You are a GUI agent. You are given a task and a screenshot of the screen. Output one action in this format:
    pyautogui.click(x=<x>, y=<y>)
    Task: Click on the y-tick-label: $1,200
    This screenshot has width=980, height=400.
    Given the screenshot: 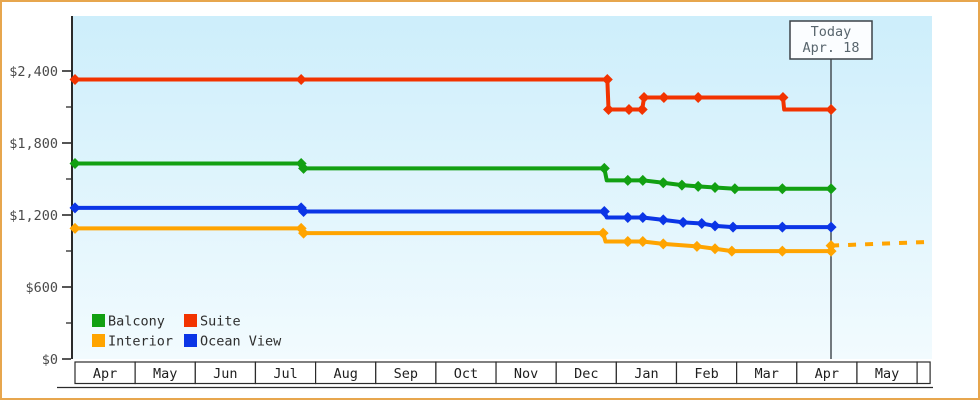 What is the action you would take?
    pyautogui.click(x=33, y=216)
    